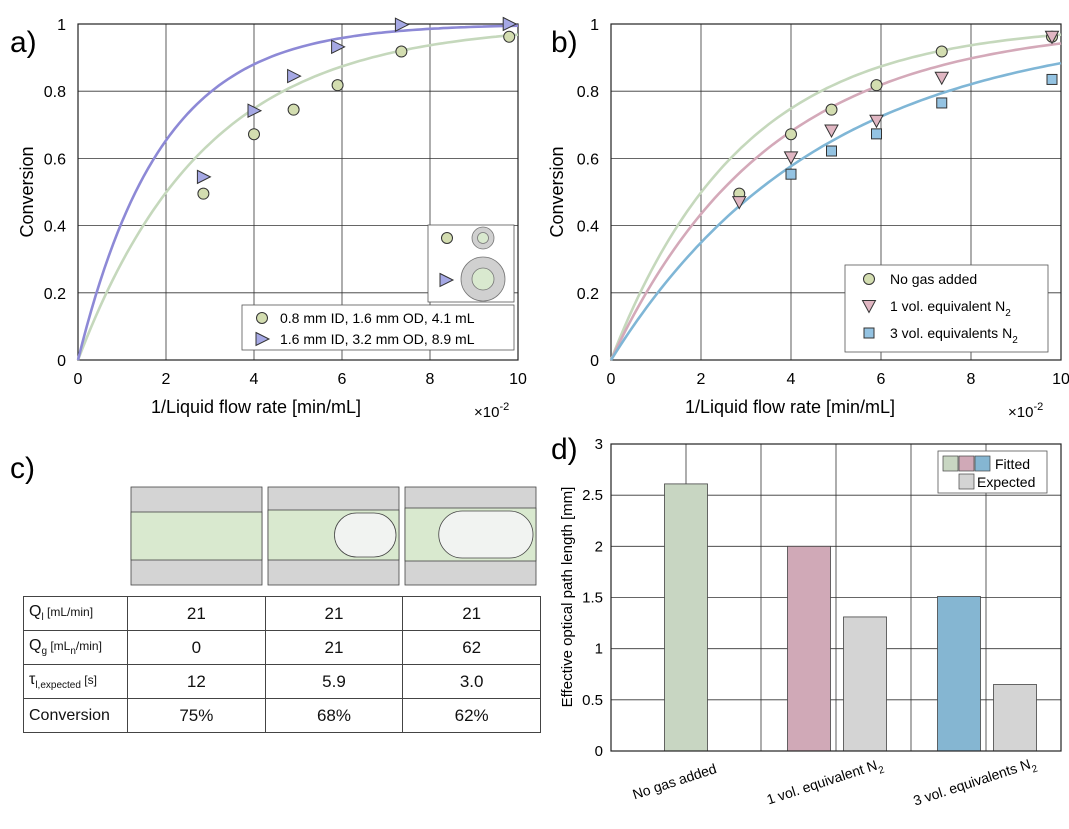 The height and width of the screenshot is (829, 1069). Describe the element at coordinates (1006, 482) in the screenshot. I see `chart-d-legend-entry: Expected` at that location.